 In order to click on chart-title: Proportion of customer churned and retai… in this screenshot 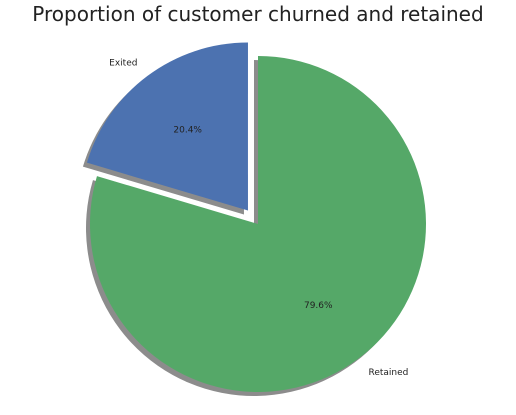, I will do `click(258, 14)`.